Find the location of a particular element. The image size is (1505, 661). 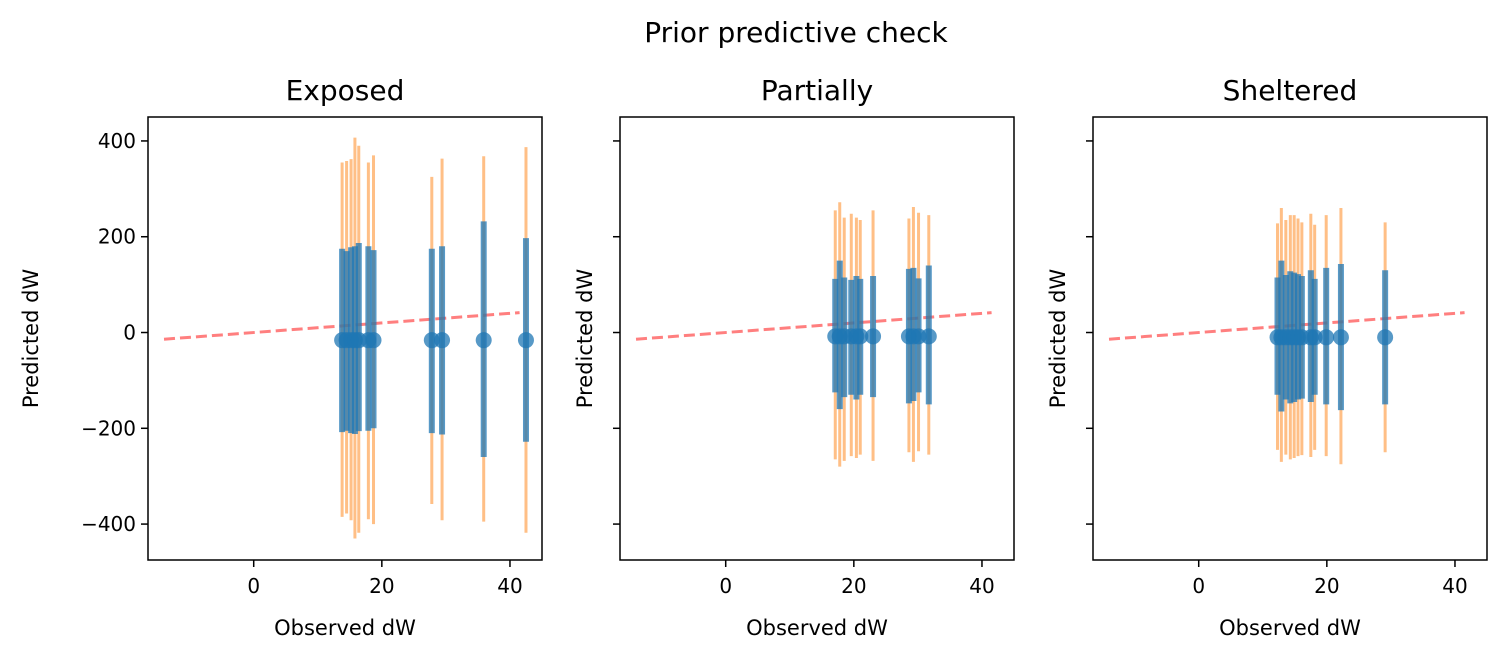

figure-title: Prior predictive check is located at coordinates (796, 32).